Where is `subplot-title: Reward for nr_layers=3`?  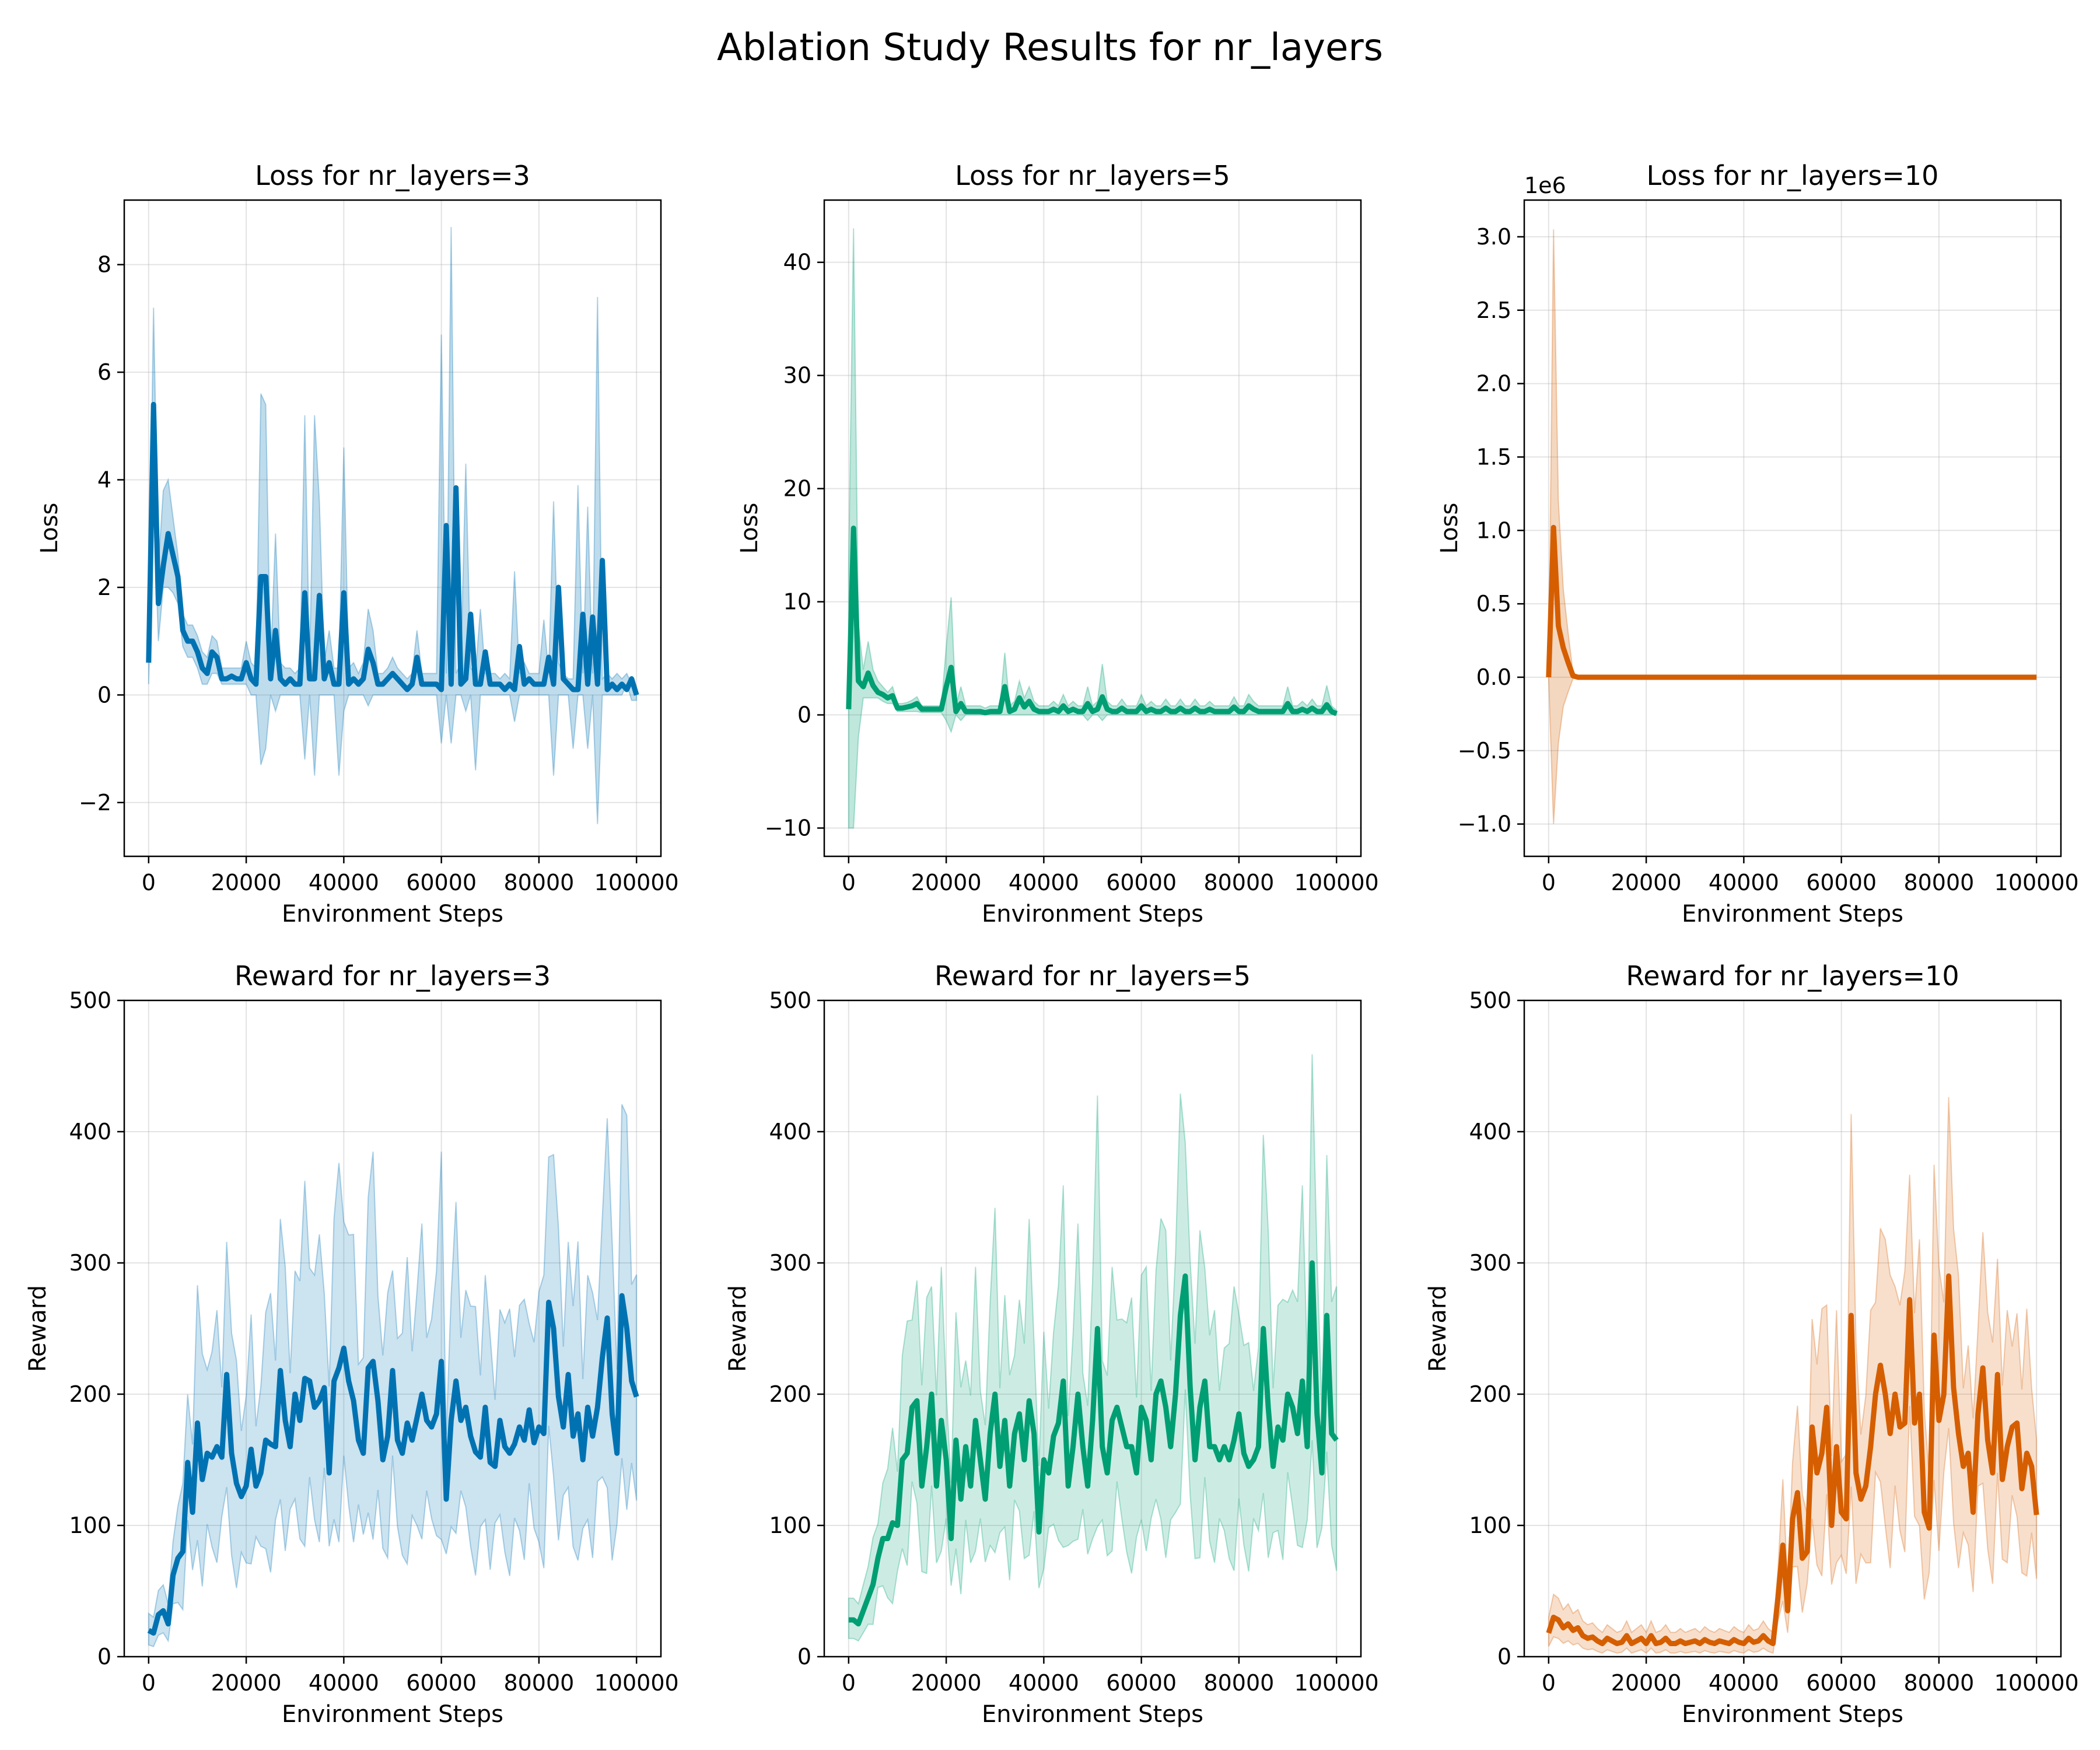
subplot-title: Reward for nr_layers=3 is located at coordinates (393, 976).